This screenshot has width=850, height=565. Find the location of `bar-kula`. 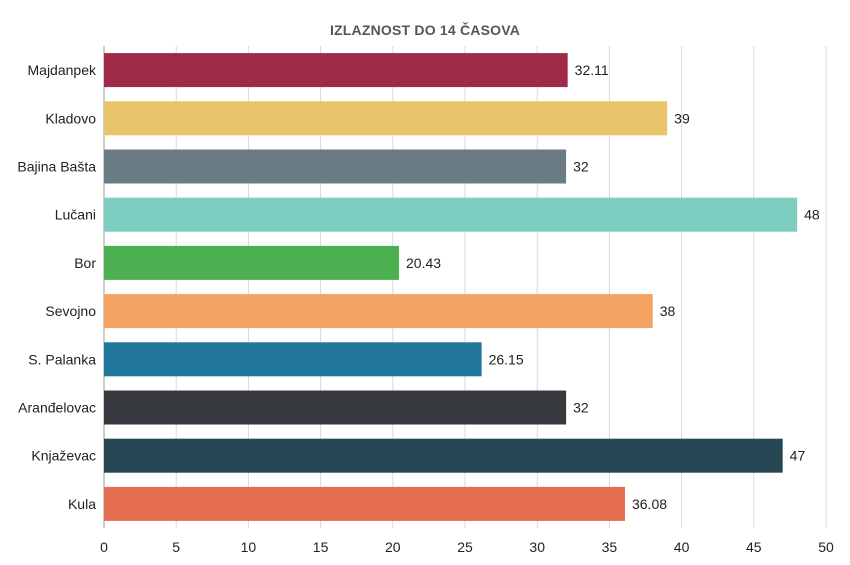

bar-kula is located at coordinates (364, 503).